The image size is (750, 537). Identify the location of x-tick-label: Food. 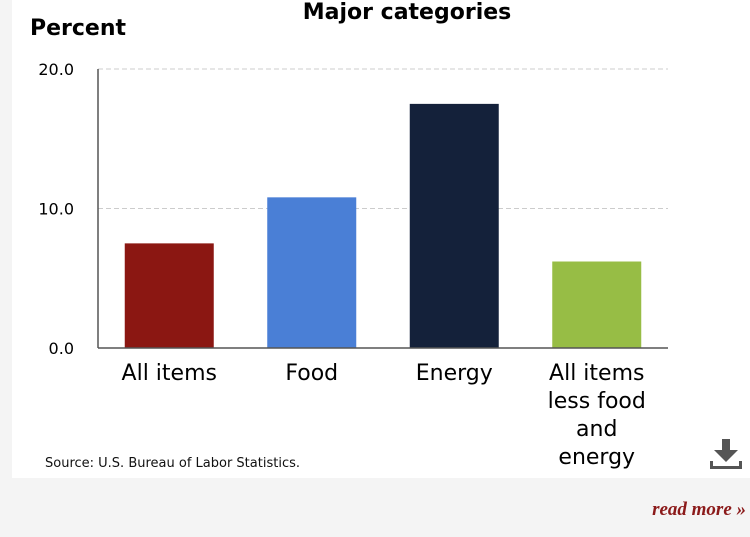
(311, 373).